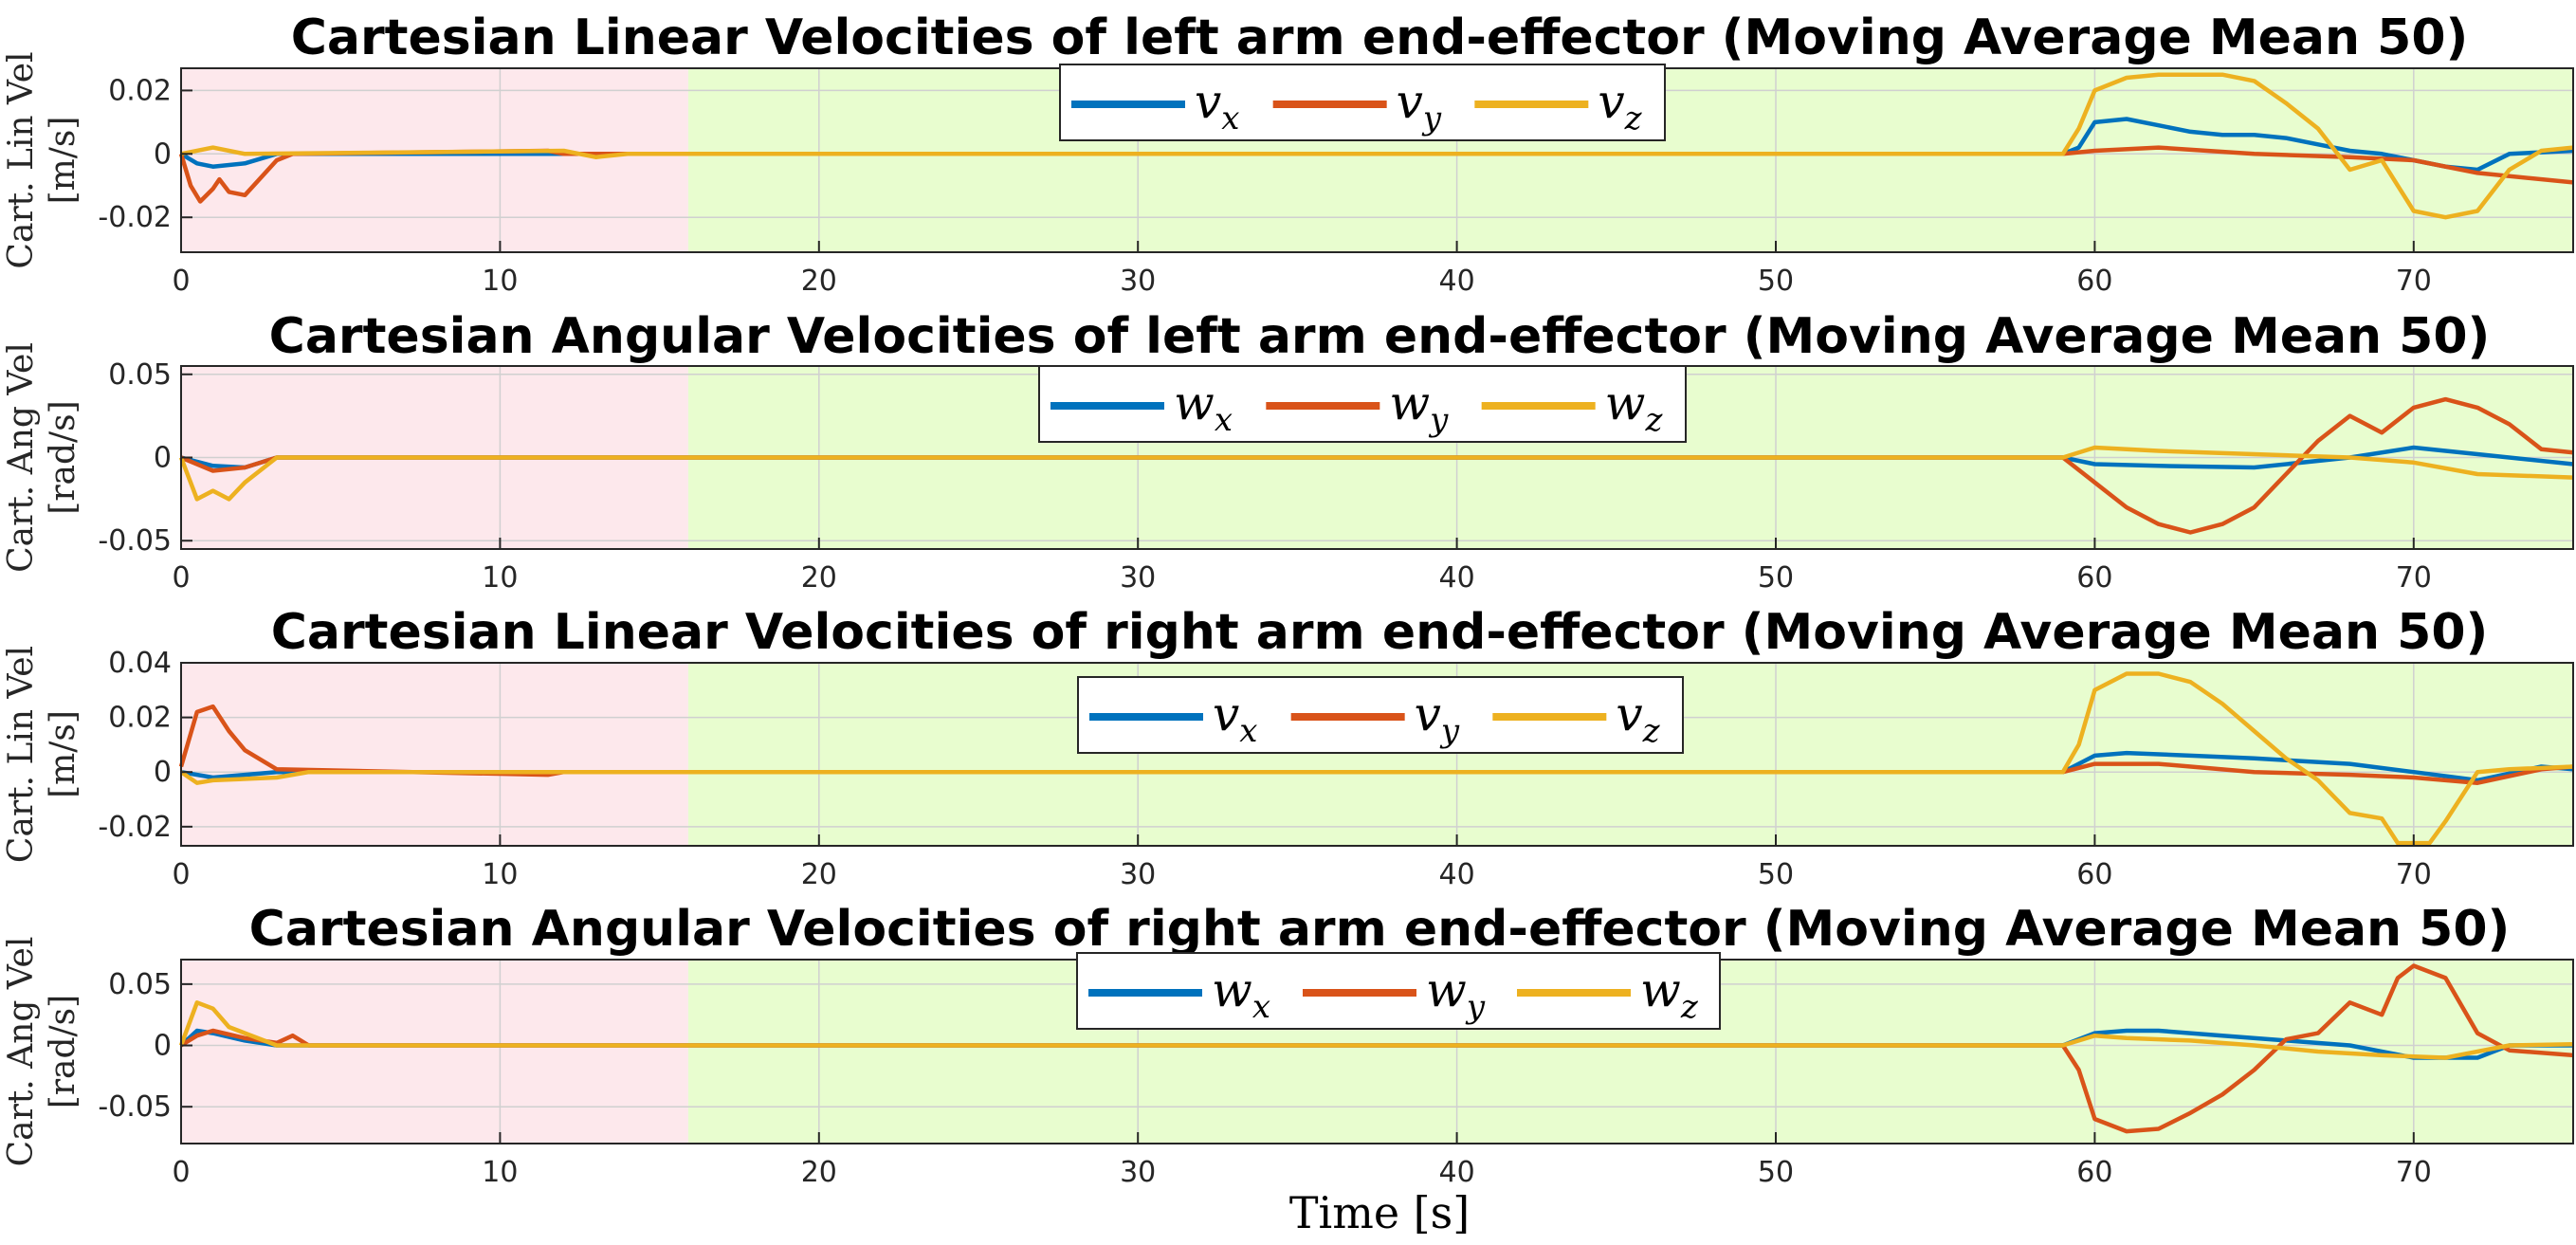  I want to click on legend-label-y: vy, so click(1437, 718).